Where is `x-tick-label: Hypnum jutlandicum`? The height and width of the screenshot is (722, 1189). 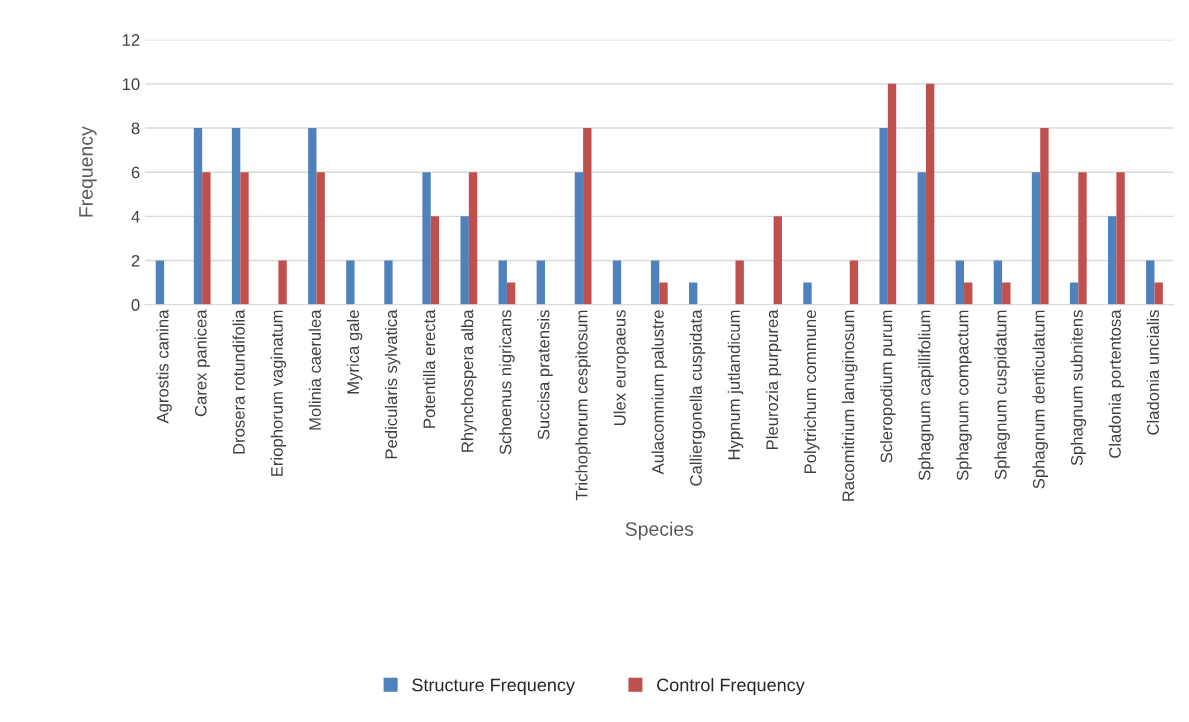
x-tick-label: Hypnum jutlandicum is located at coordinates (735, 385).